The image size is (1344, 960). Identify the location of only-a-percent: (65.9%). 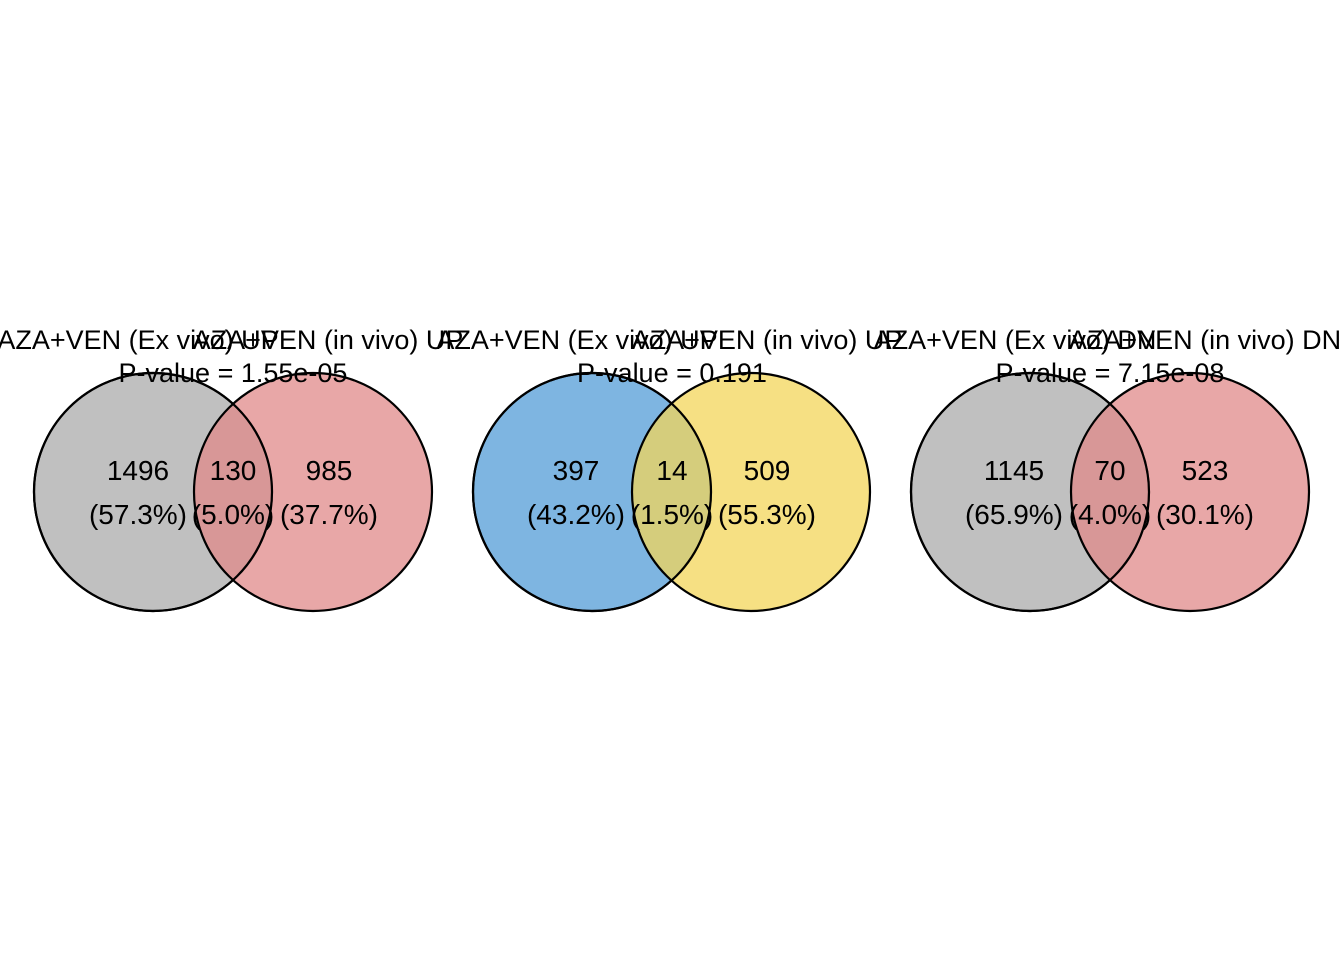
(1014, 514).